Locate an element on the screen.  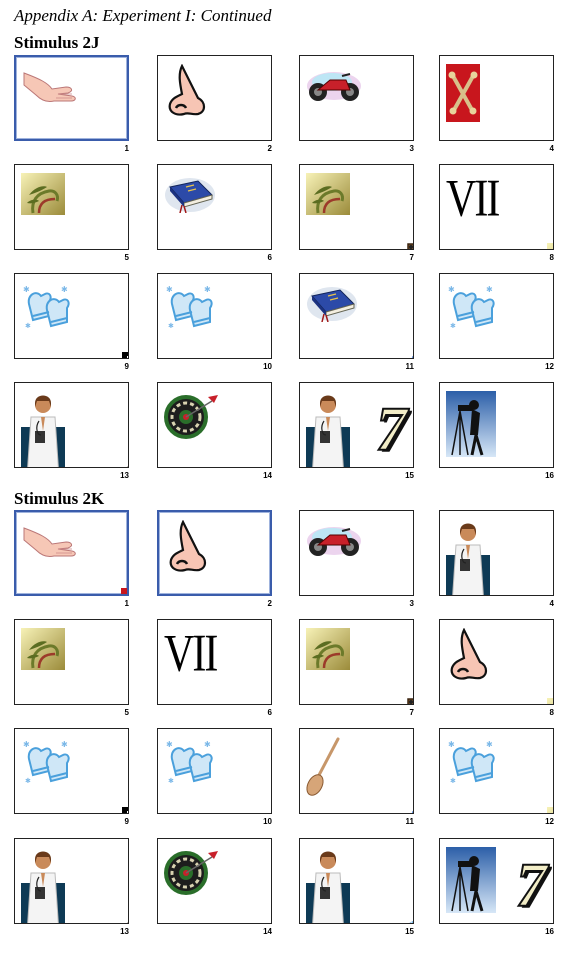
section-title: Stimulus 2K is located at coordinates (59, 498).